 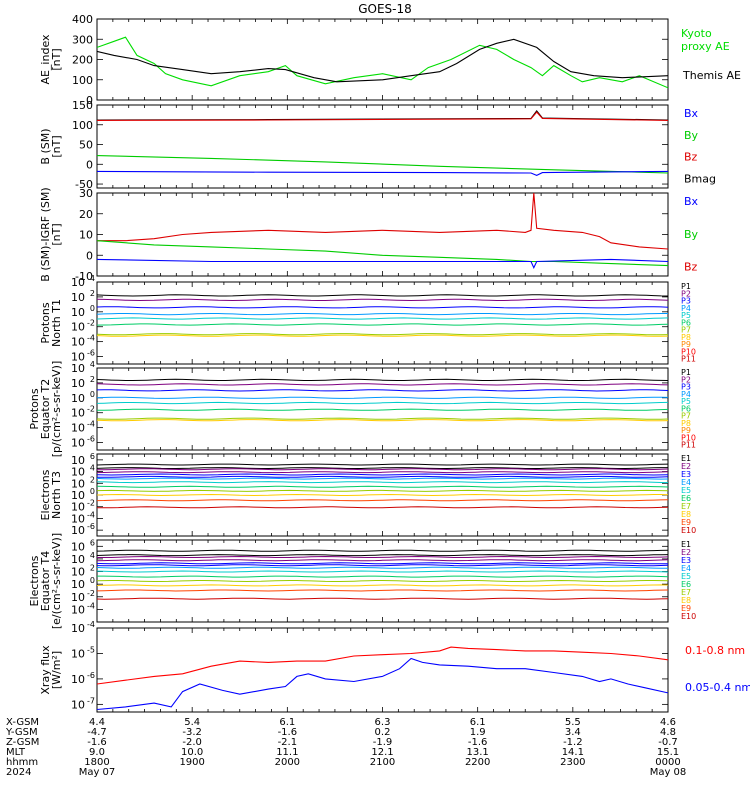 I want to click on series-p2, so click(x=382, y=300).